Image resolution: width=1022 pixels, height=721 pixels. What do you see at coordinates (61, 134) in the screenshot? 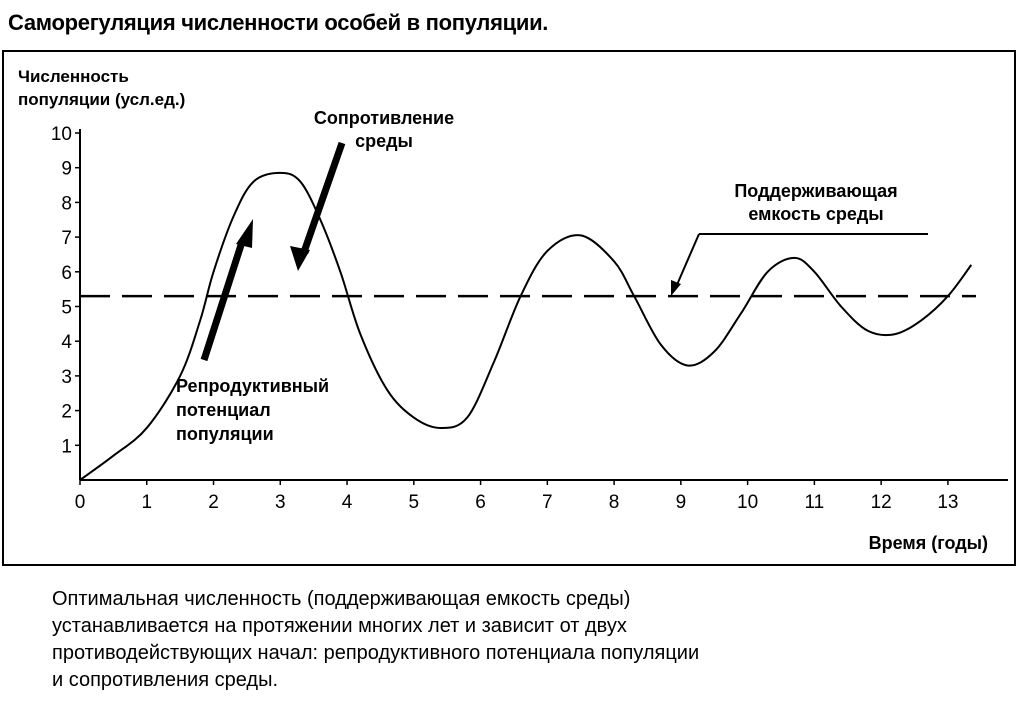
I see `y-tick-label: 10` at bounding box center [61, 134].